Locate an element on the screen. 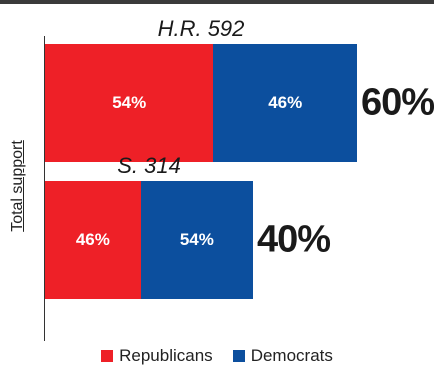  legend-label-democrats: Democrats is located at coordinates (291, 355).